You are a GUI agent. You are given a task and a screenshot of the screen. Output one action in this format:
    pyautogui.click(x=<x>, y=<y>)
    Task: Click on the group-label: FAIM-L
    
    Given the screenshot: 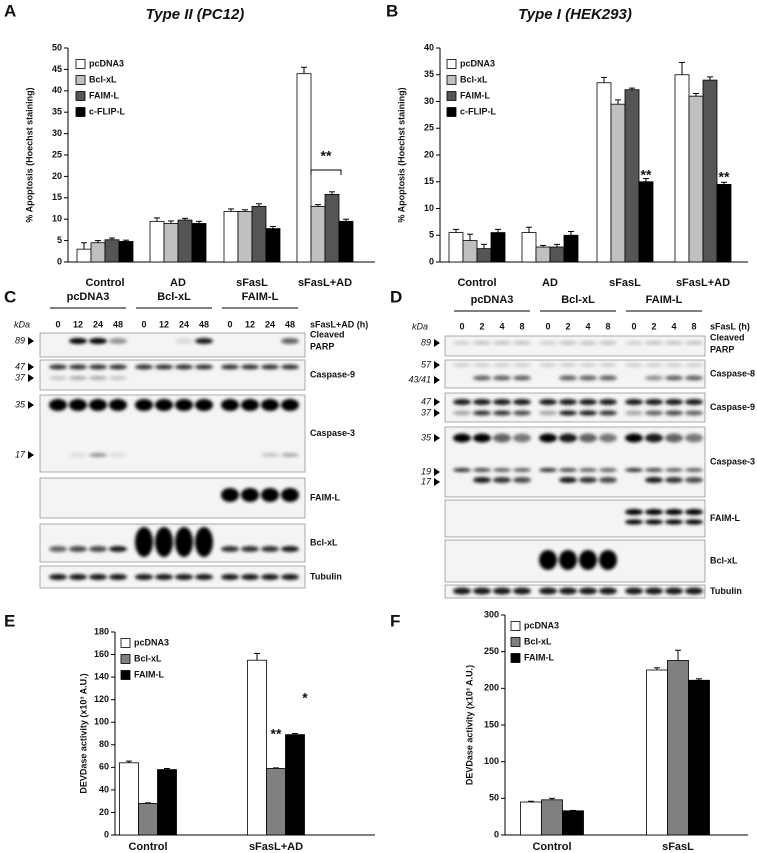 What is the action you would take?
    pyautogui.click(x=260, y=297)
    